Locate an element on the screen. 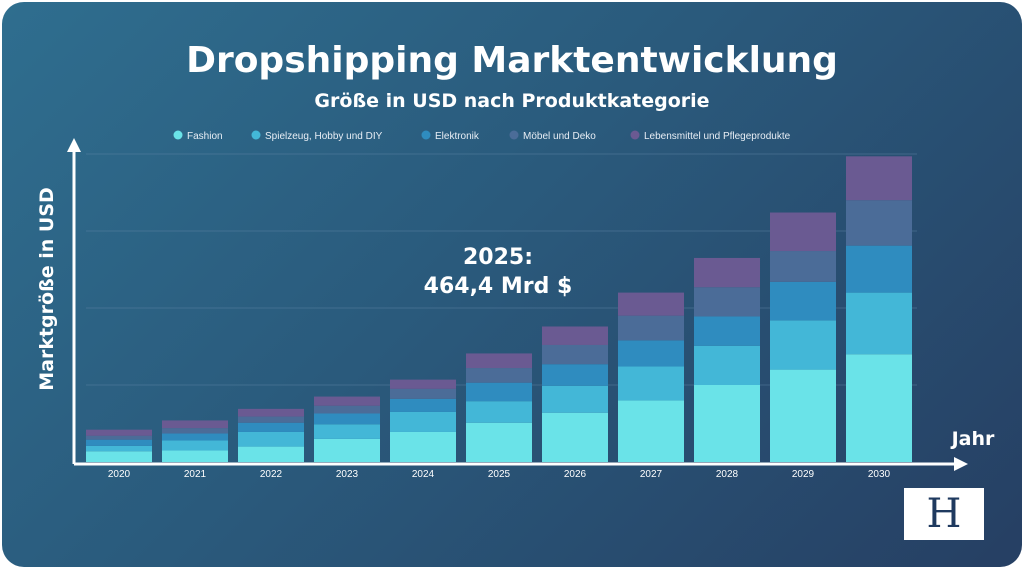  x-tick-label: 2020 is located at coordinates (119, 474).